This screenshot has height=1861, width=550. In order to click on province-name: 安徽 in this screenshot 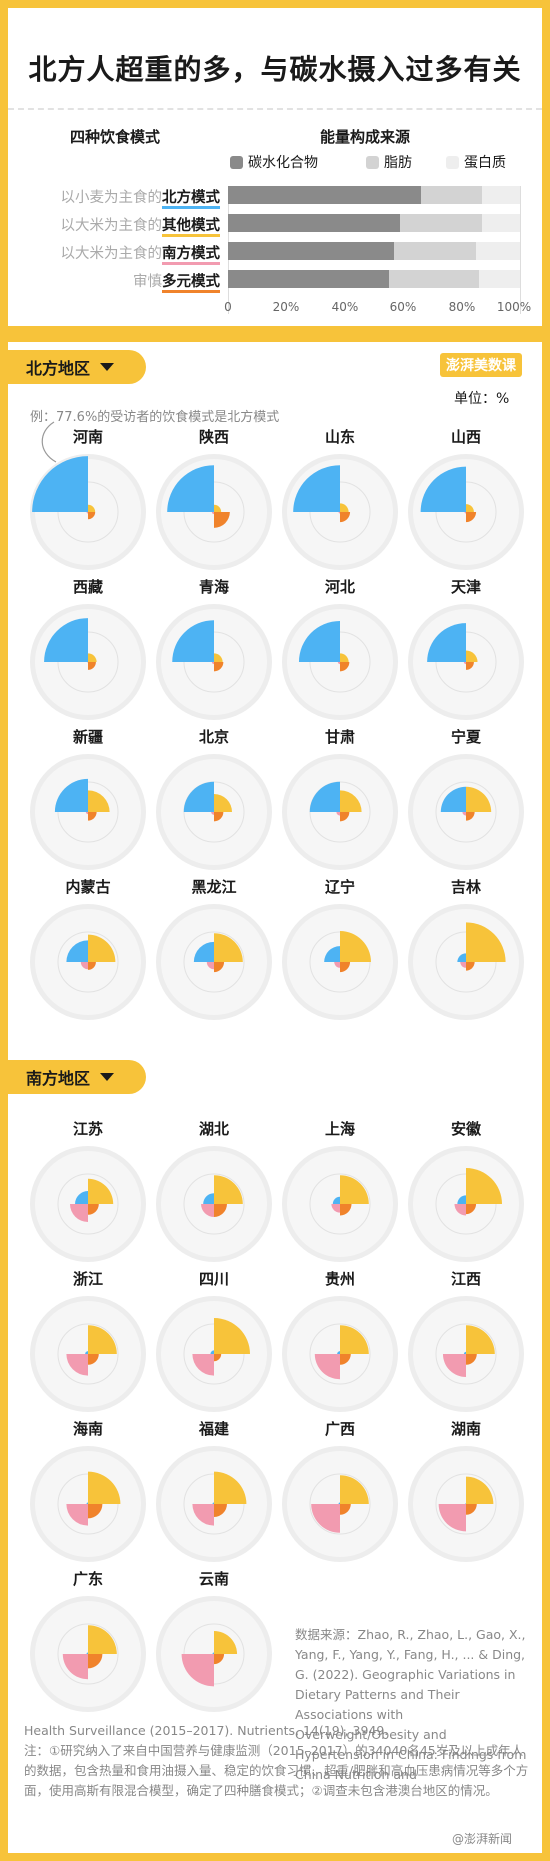, I will do `click(465, 1129)`.